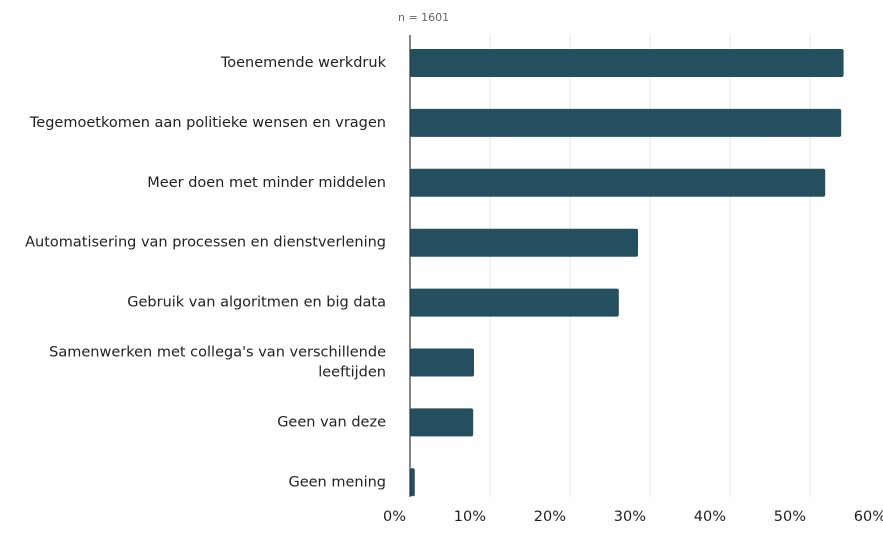 The image size is (883, 549). What do you see at coordinates (337, 482) in the screenshot?
I see `category-label: Geen mening` at bounding box center [337, 482].